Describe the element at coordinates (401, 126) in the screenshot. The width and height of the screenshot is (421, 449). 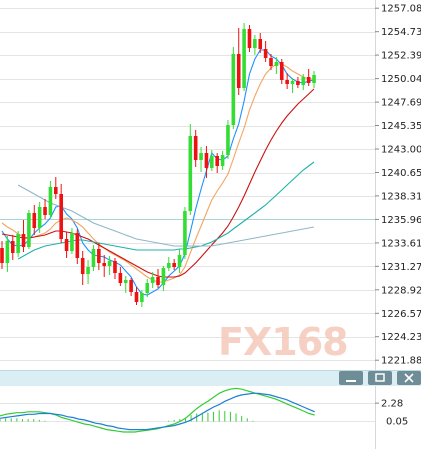
I see `y-tick-label: 1245.35` at that location.